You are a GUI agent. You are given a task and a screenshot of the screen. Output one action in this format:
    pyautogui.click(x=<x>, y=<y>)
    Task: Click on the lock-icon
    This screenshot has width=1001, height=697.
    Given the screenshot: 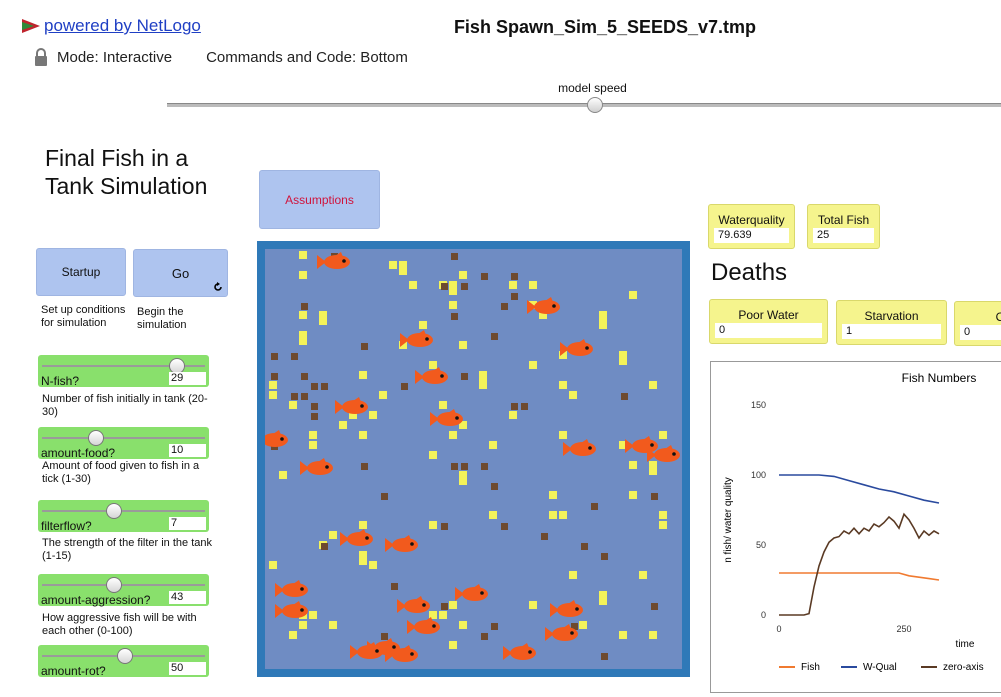 What is the action you would take?
    pyautogui.click(x=41, y=57)
    